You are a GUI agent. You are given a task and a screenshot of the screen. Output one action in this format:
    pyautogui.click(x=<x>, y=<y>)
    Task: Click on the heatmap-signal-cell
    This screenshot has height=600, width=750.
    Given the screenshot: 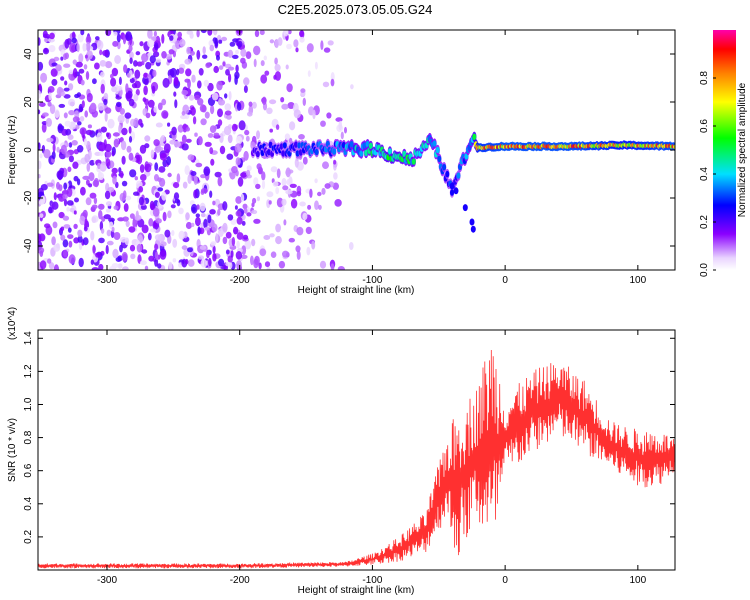 What is the action you would take?
    pyautogui.click(x=296, y=144)
    